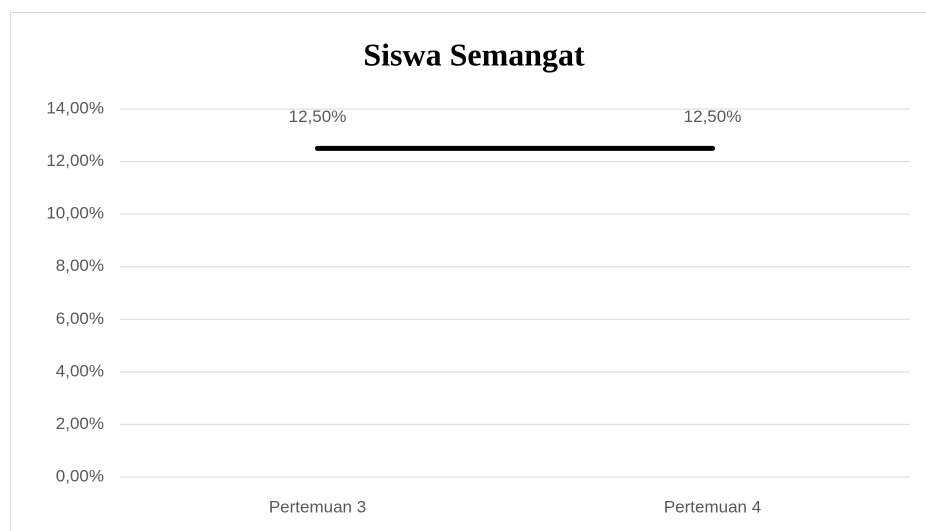  What do you see at coordinates (474, 54) in the screenshot?
I see `chart-title: Siswa Semangat` at bounding box center [474, 54].